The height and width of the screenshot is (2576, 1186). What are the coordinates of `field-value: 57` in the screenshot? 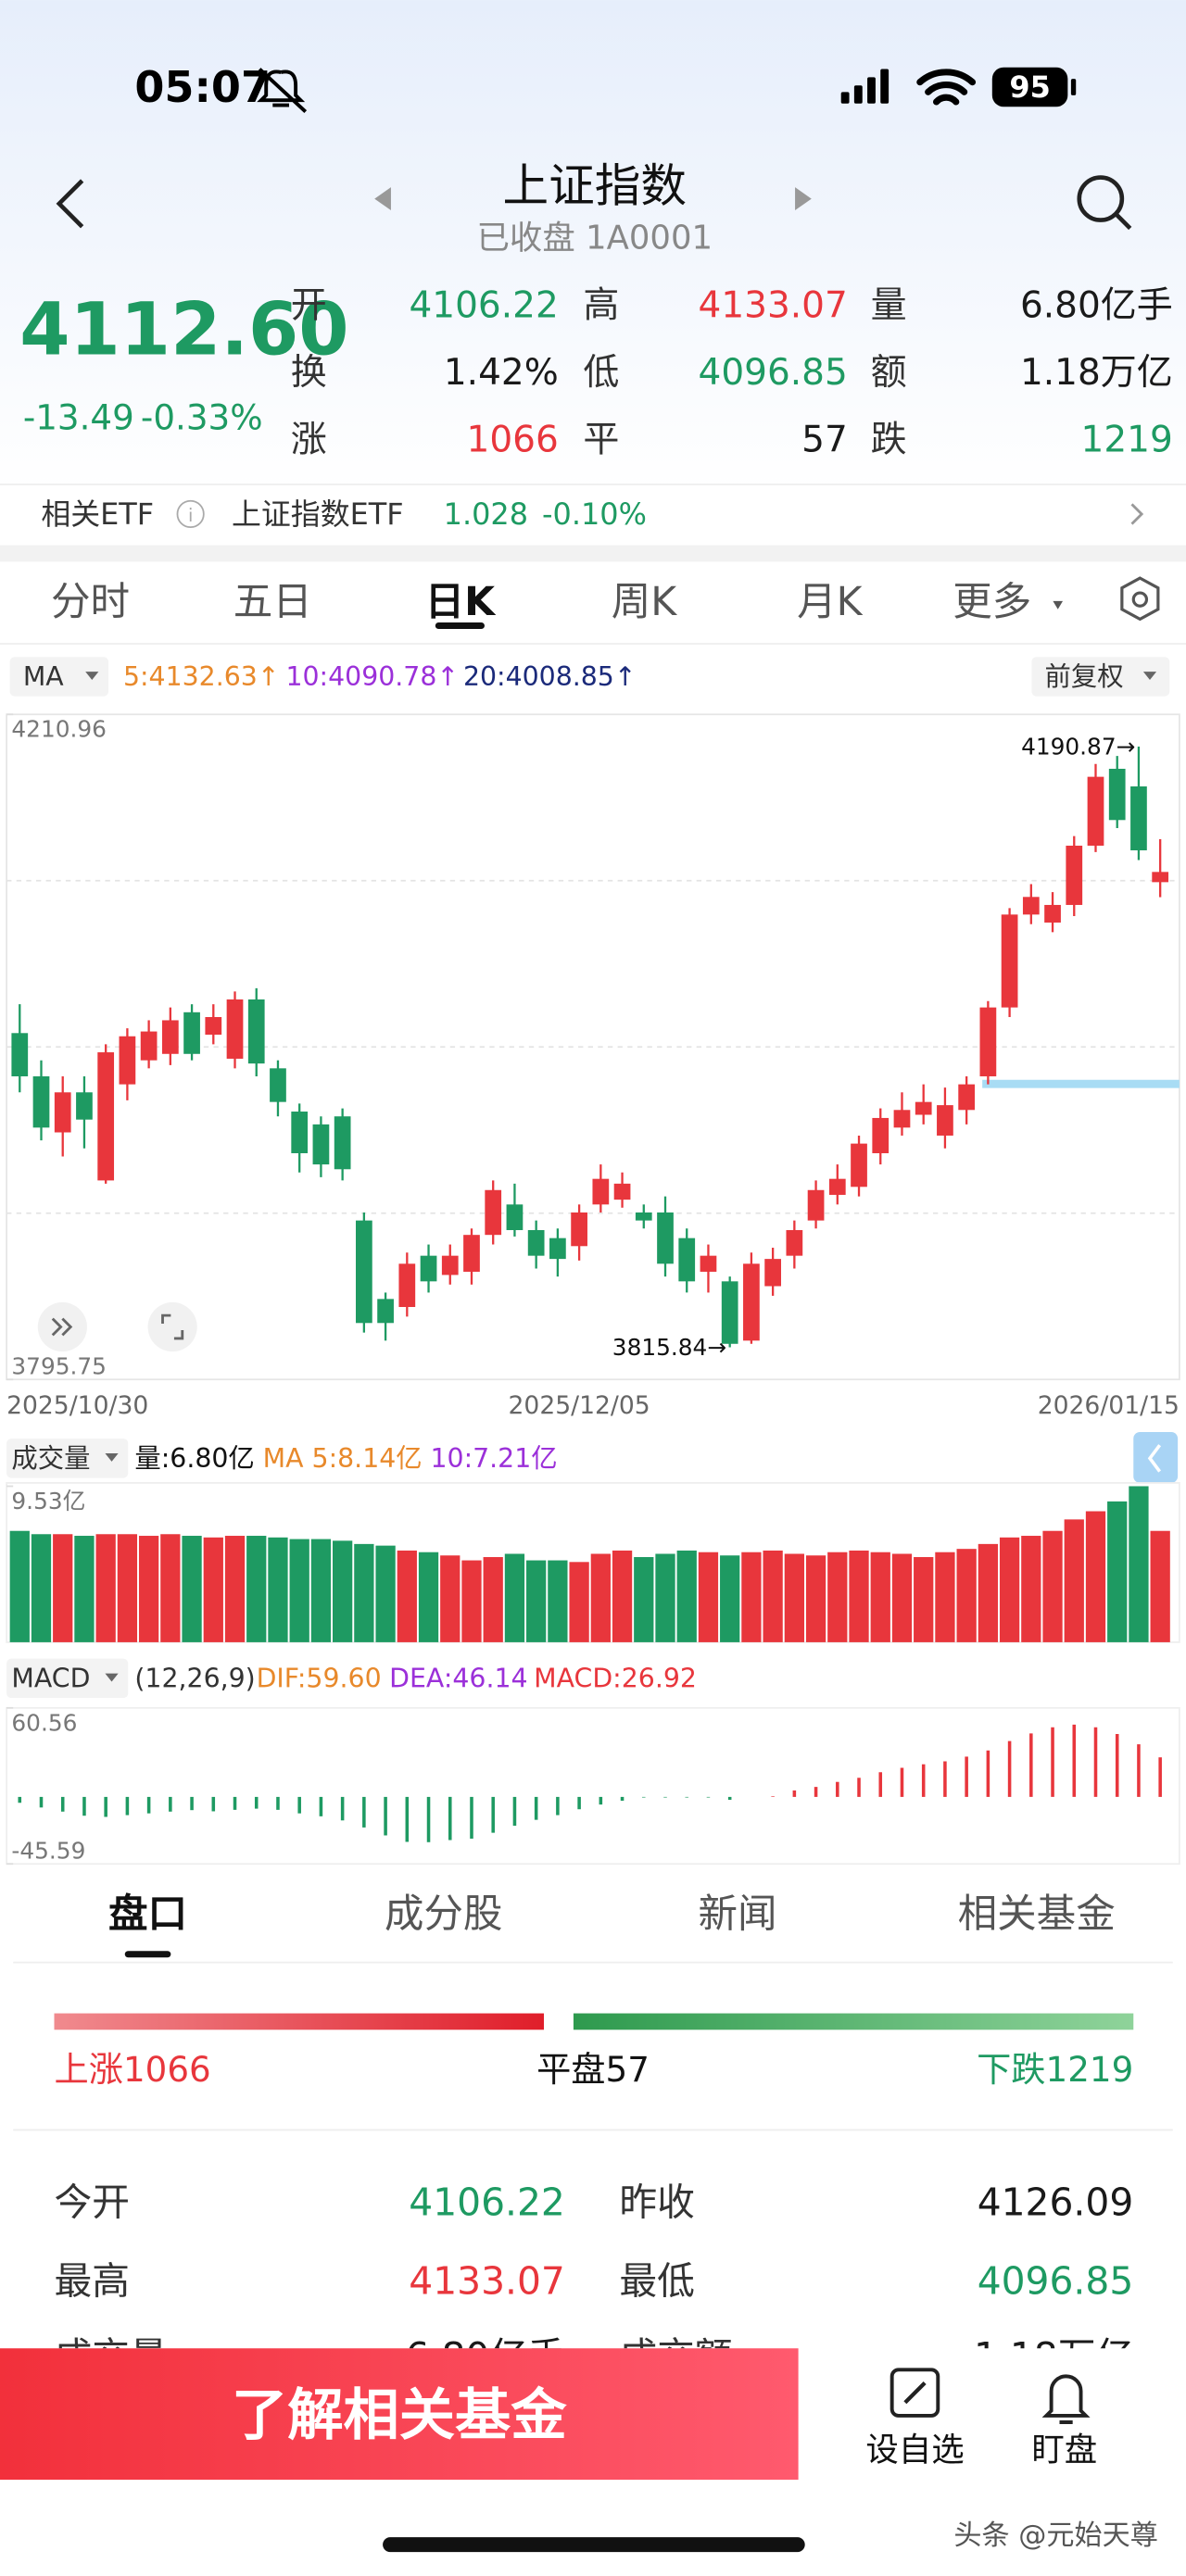 It's located at (824, 440).